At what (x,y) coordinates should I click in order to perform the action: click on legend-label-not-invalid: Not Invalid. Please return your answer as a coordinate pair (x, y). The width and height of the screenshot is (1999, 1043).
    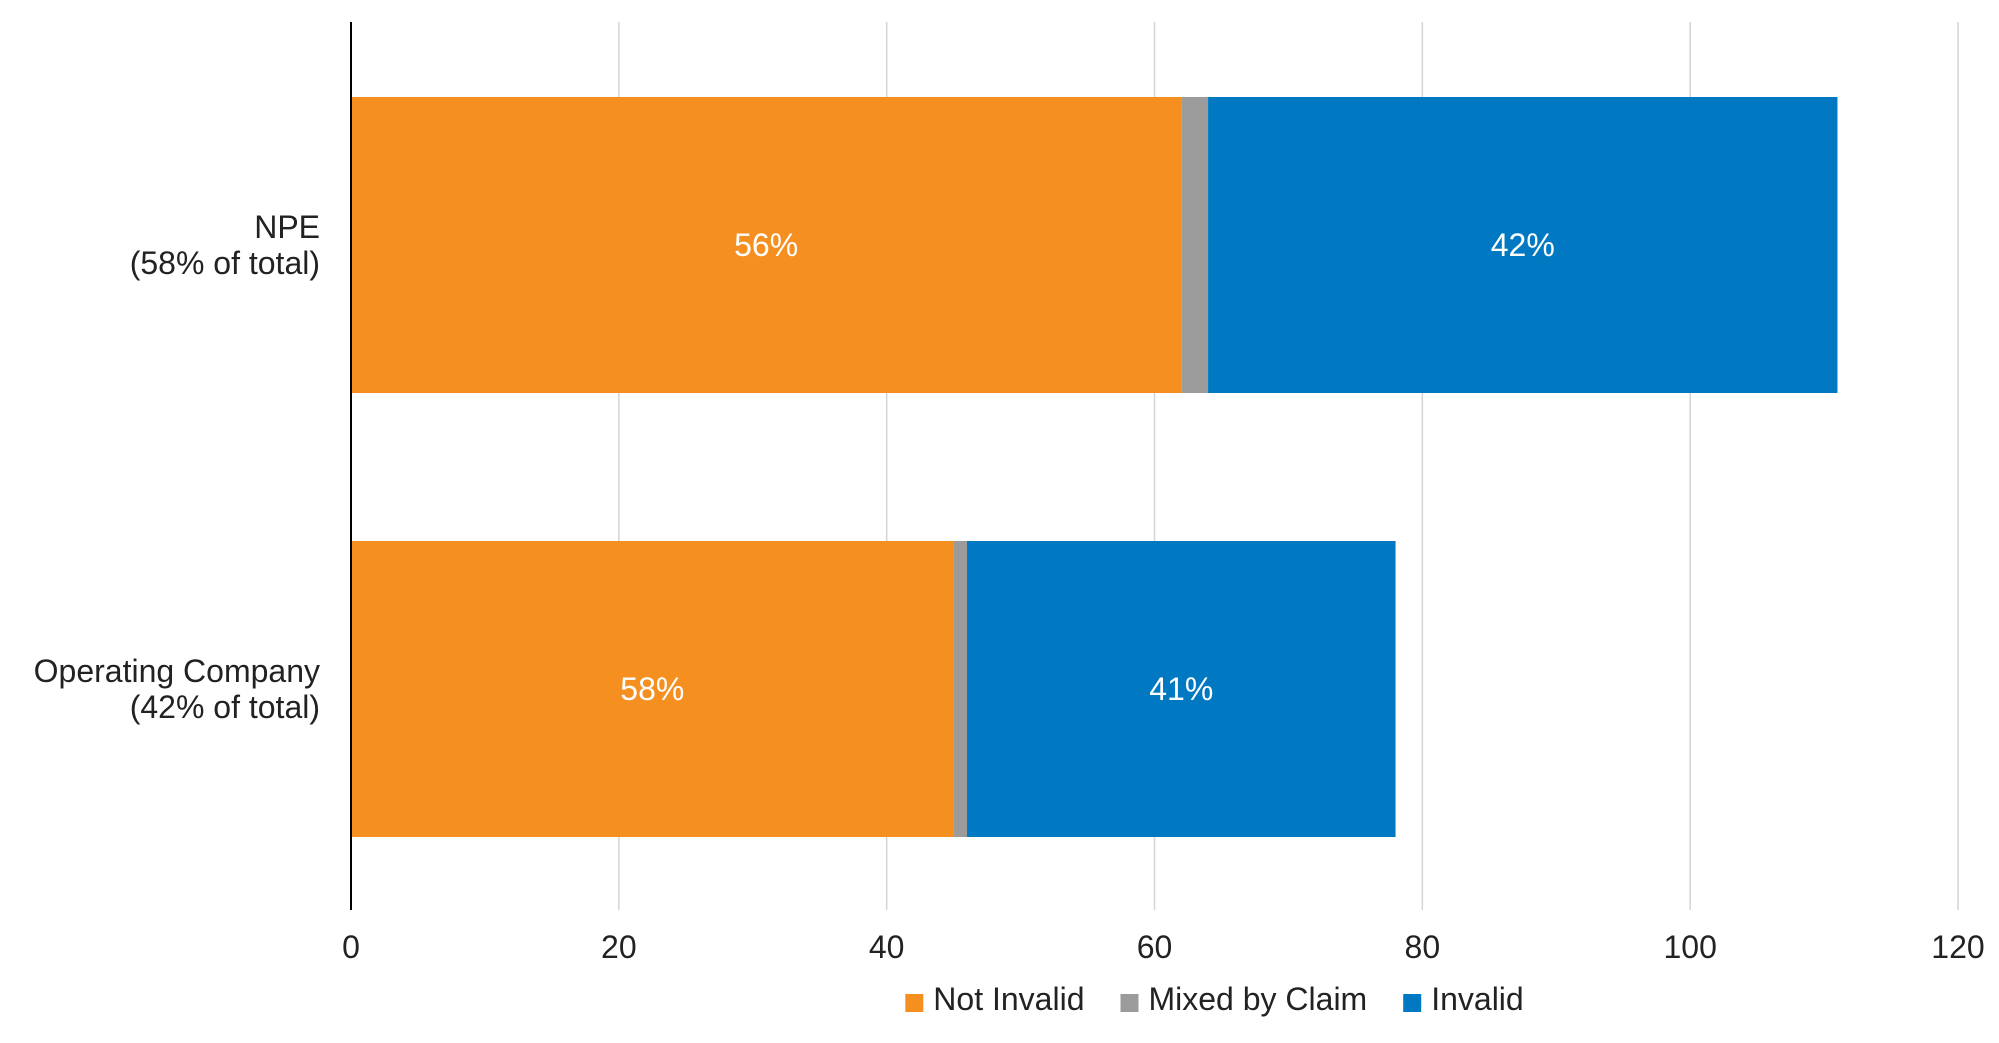
    Looking at the image, I should click on (1008, 999).